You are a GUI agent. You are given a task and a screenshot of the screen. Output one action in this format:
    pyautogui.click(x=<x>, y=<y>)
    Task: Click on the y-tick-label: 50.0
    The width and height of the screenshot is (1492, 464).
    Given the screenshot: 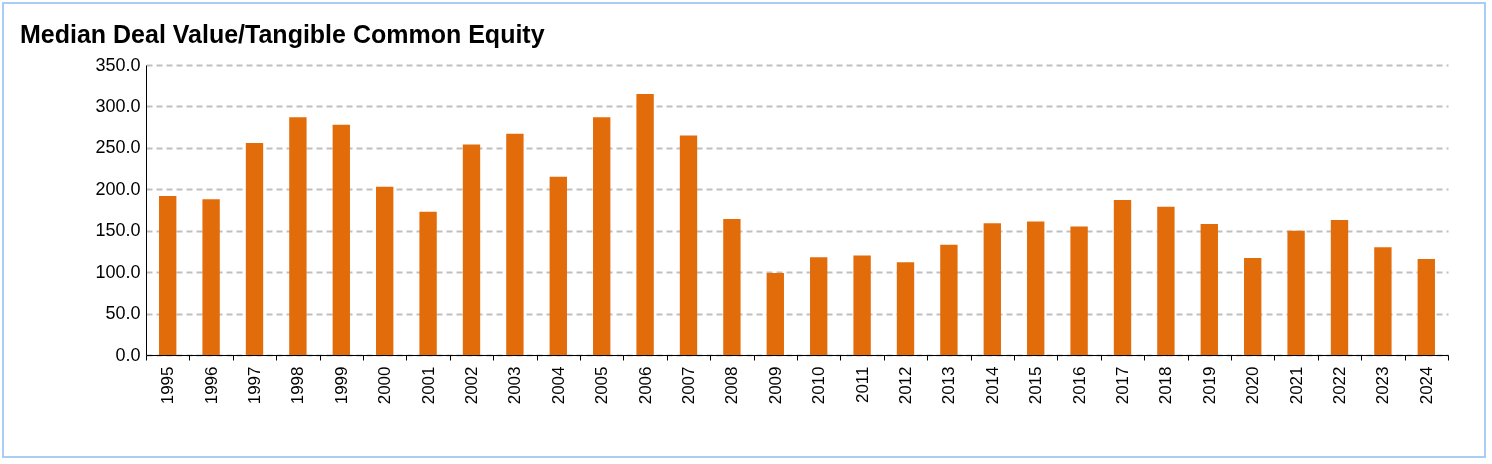 What is the action you would take?
    pyautogui.click(x=123, y=313)
    